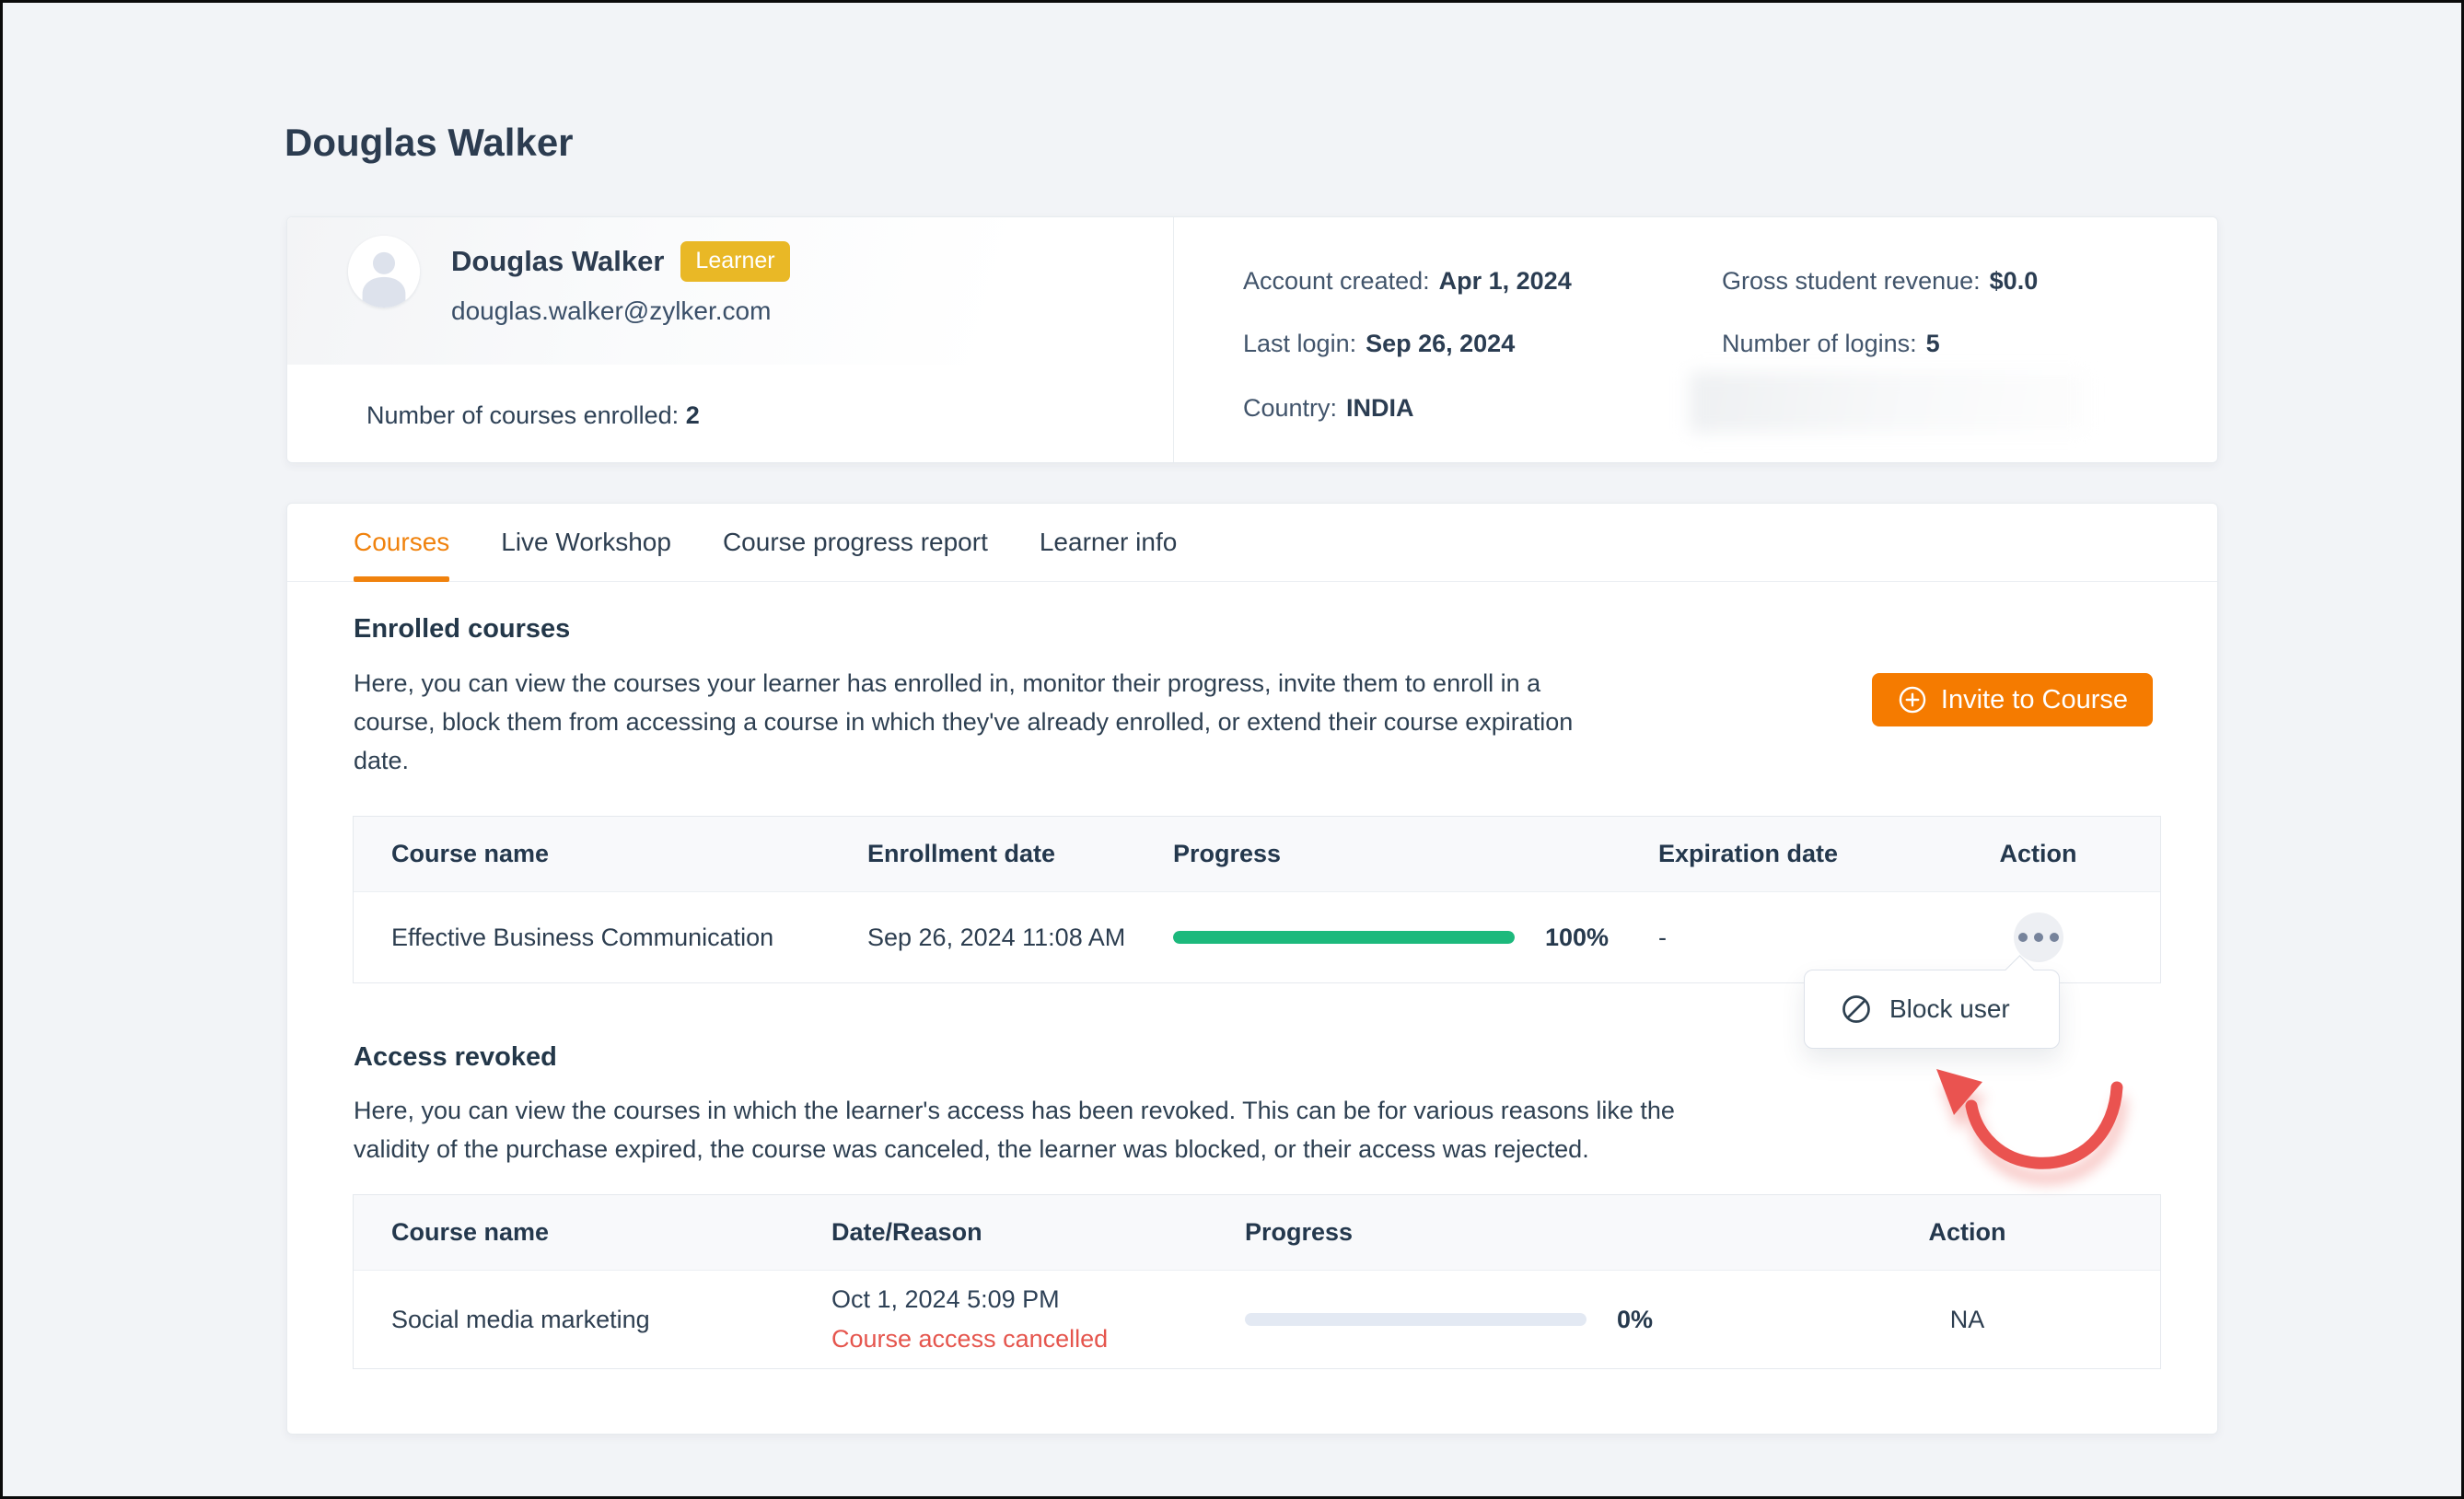  What do you see at coordinates (463, 629) in the screenshot?
I see `enrolled-courses-heading: Enrolled courses` at bounding box center [463, 629].